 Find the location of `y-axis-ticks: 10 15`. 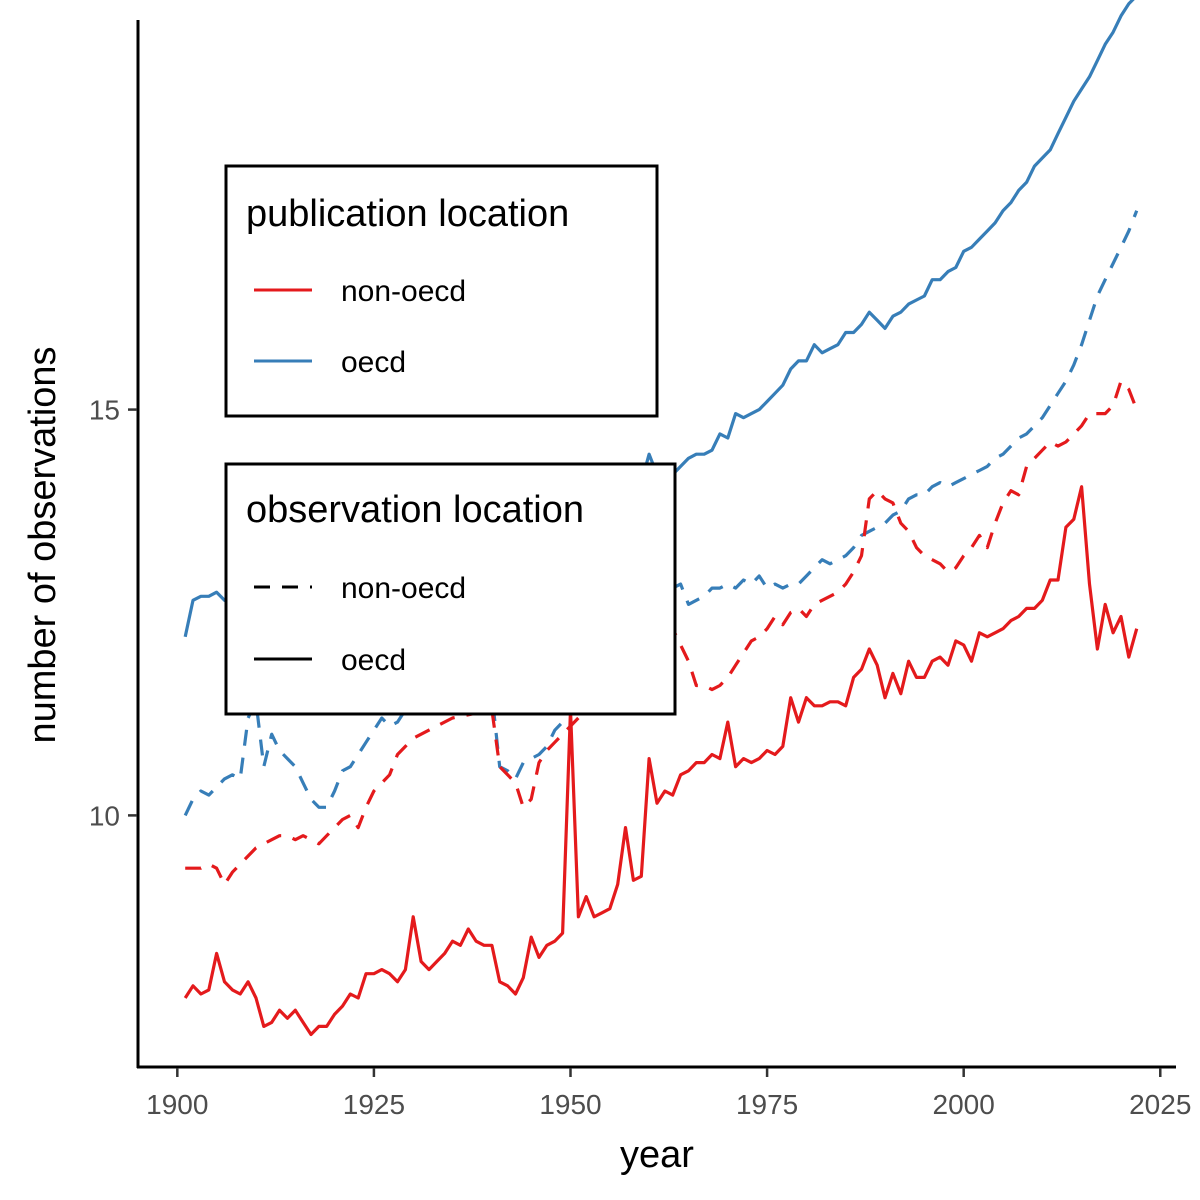

y-axis-ticks: 10 15 is located at coordinates (113, 613).